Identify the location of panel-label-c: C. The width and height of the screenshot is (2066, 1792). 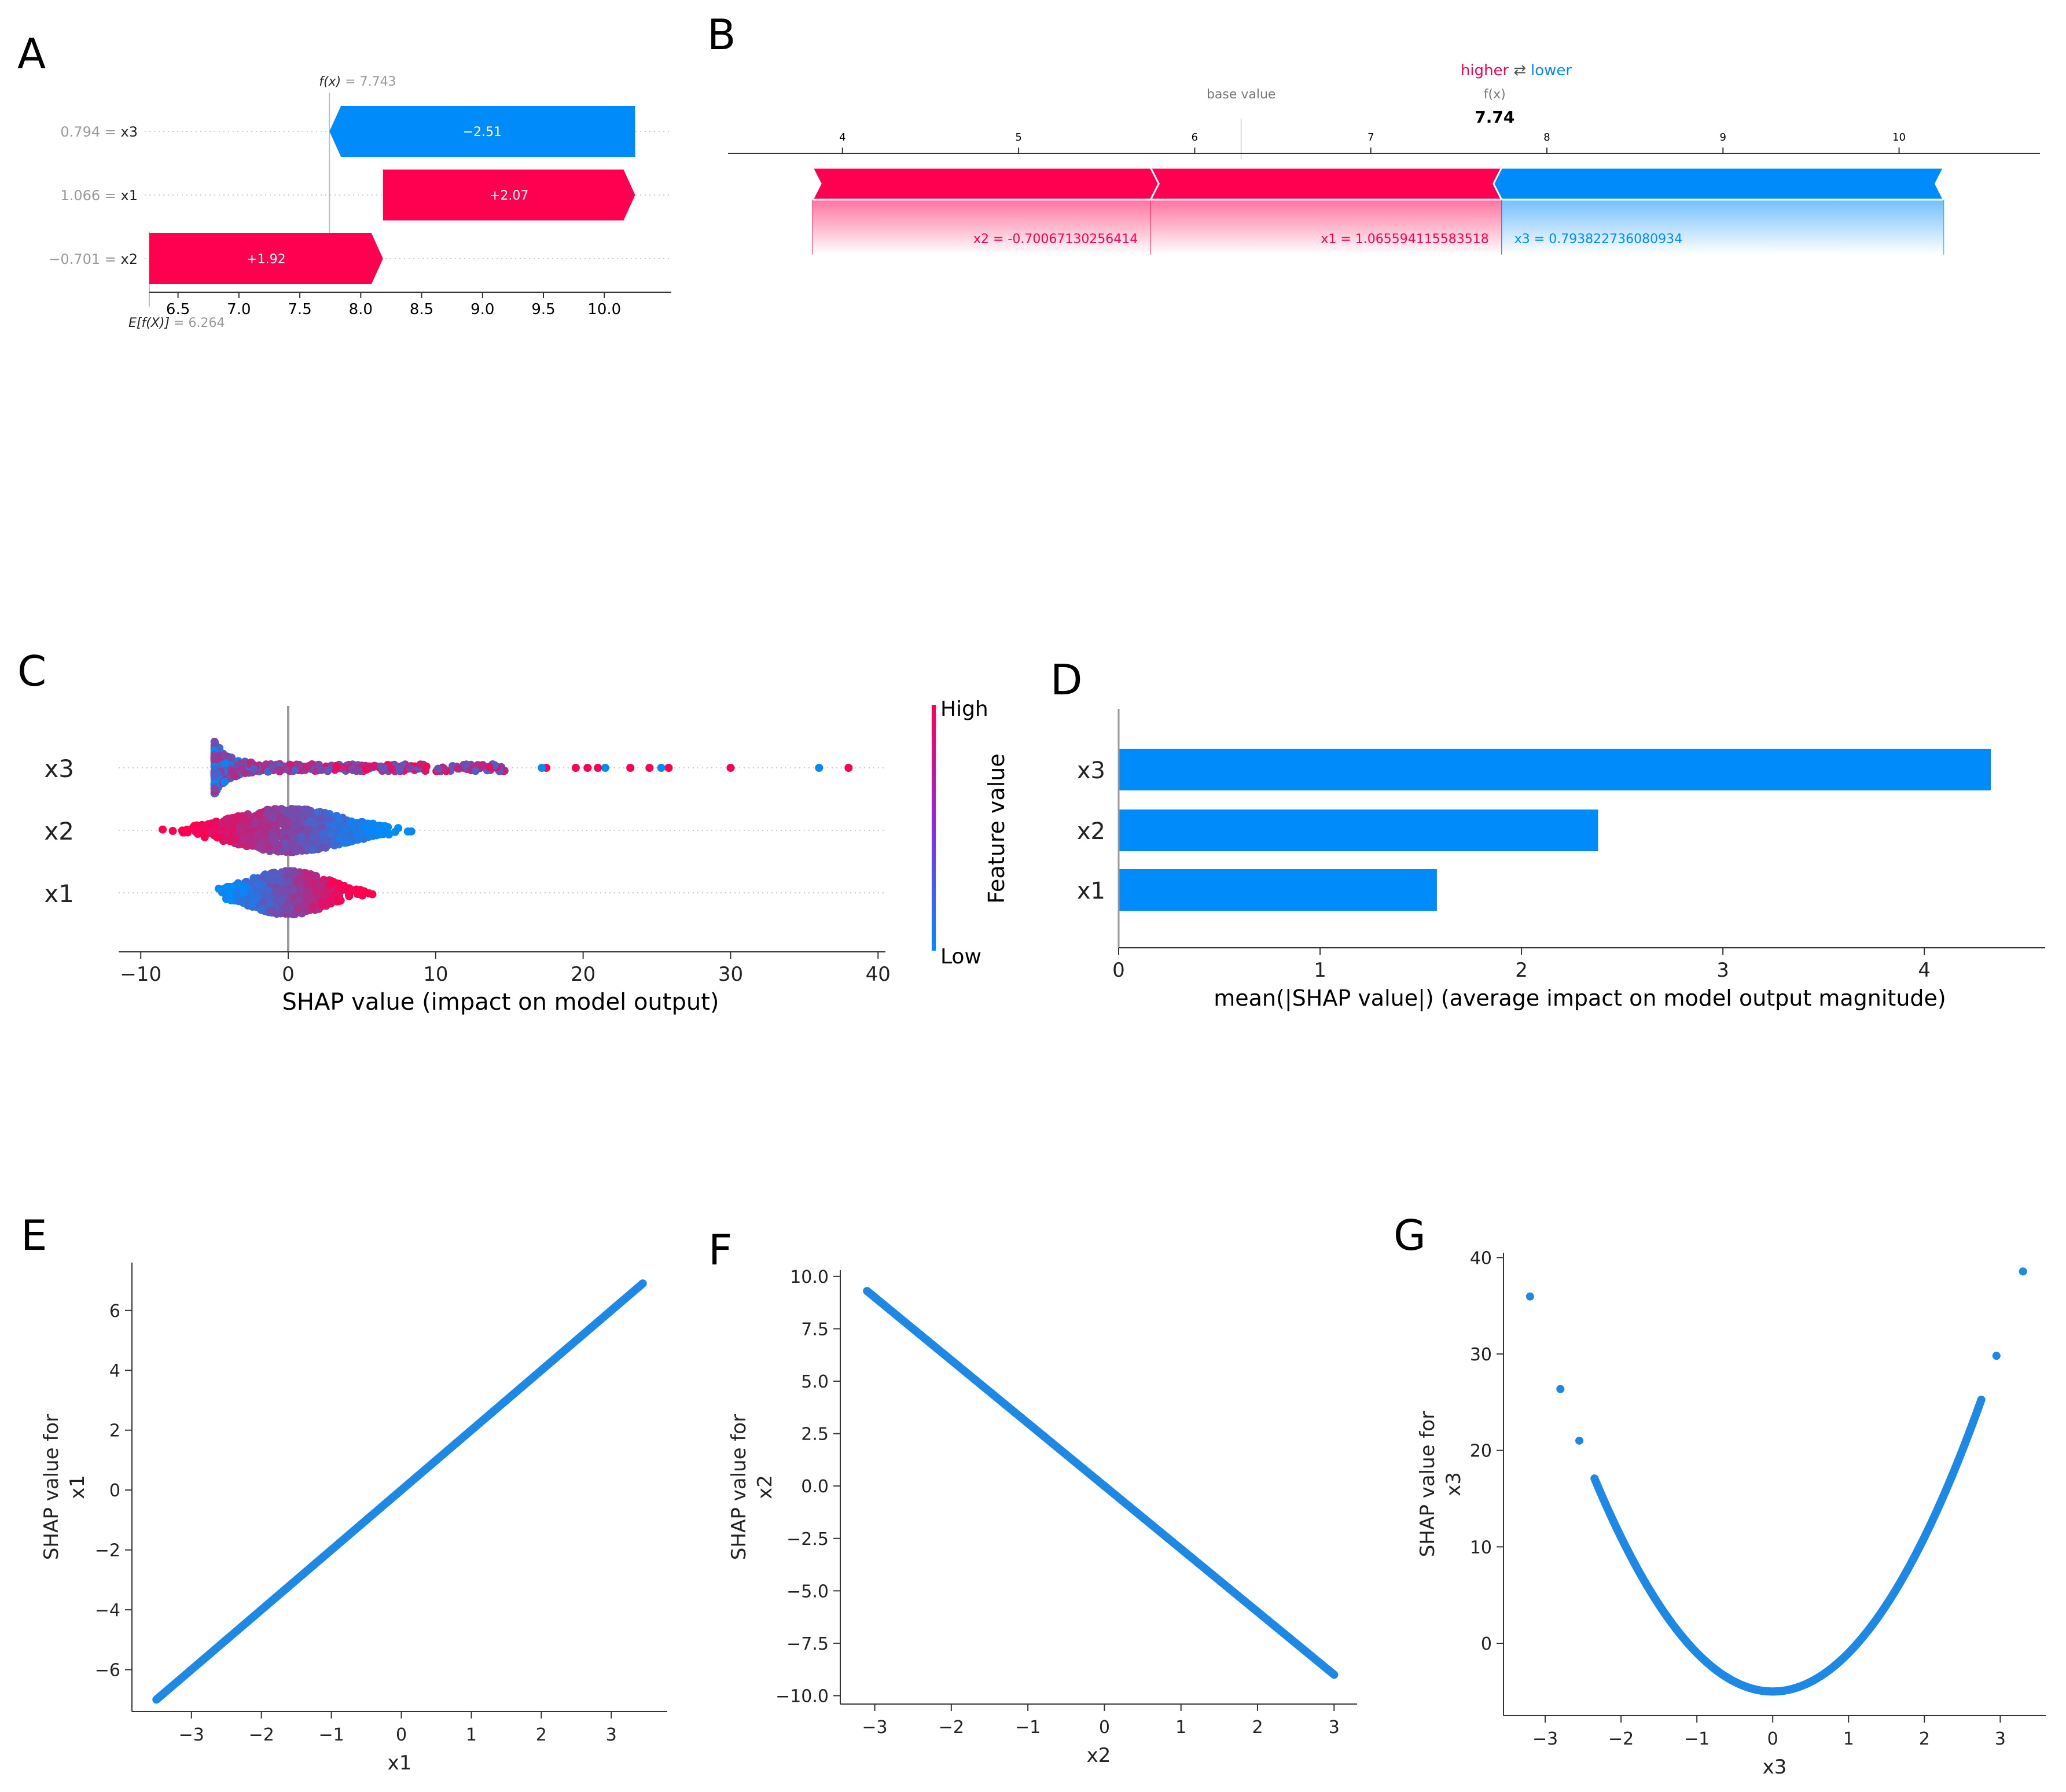
(32, 671).